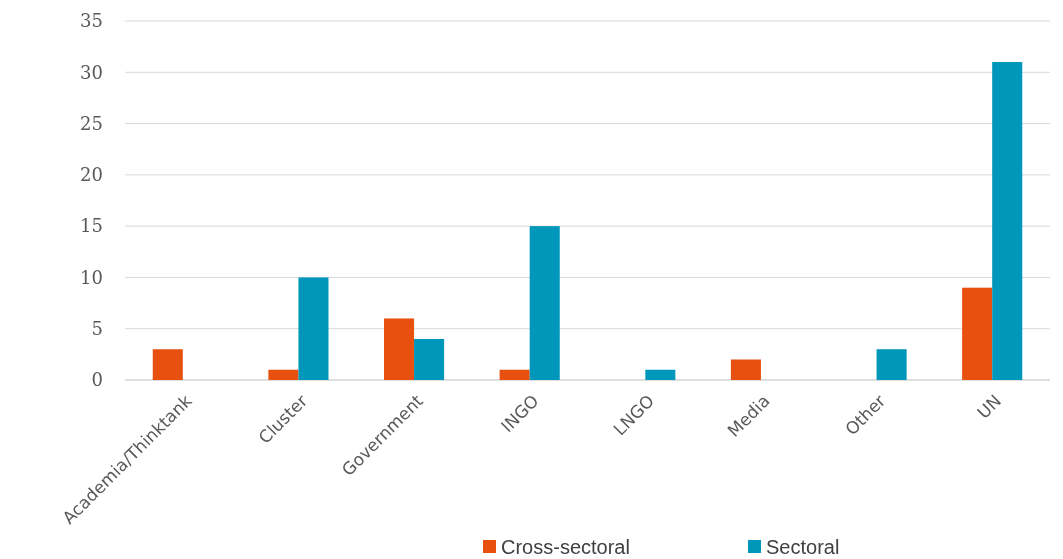 The width and height of the screenshot is (1063, 559). What do you see at coordinates (97, 380) in the screenshot?
I see `y-tick-label: 0` at bounding box center [97, 380].